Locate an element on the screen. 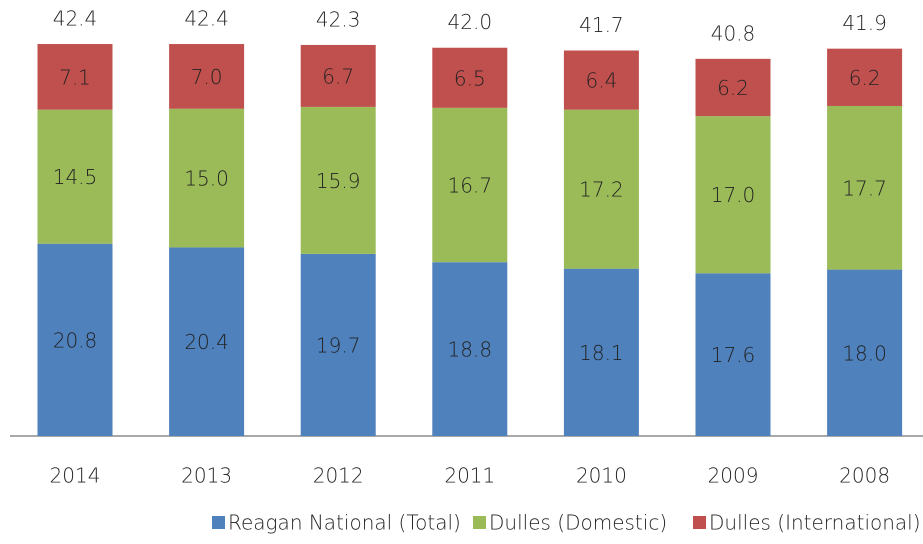 This screenshot has height=544, width=923. value-label: 19.7 is located at coordinates (338, 345).